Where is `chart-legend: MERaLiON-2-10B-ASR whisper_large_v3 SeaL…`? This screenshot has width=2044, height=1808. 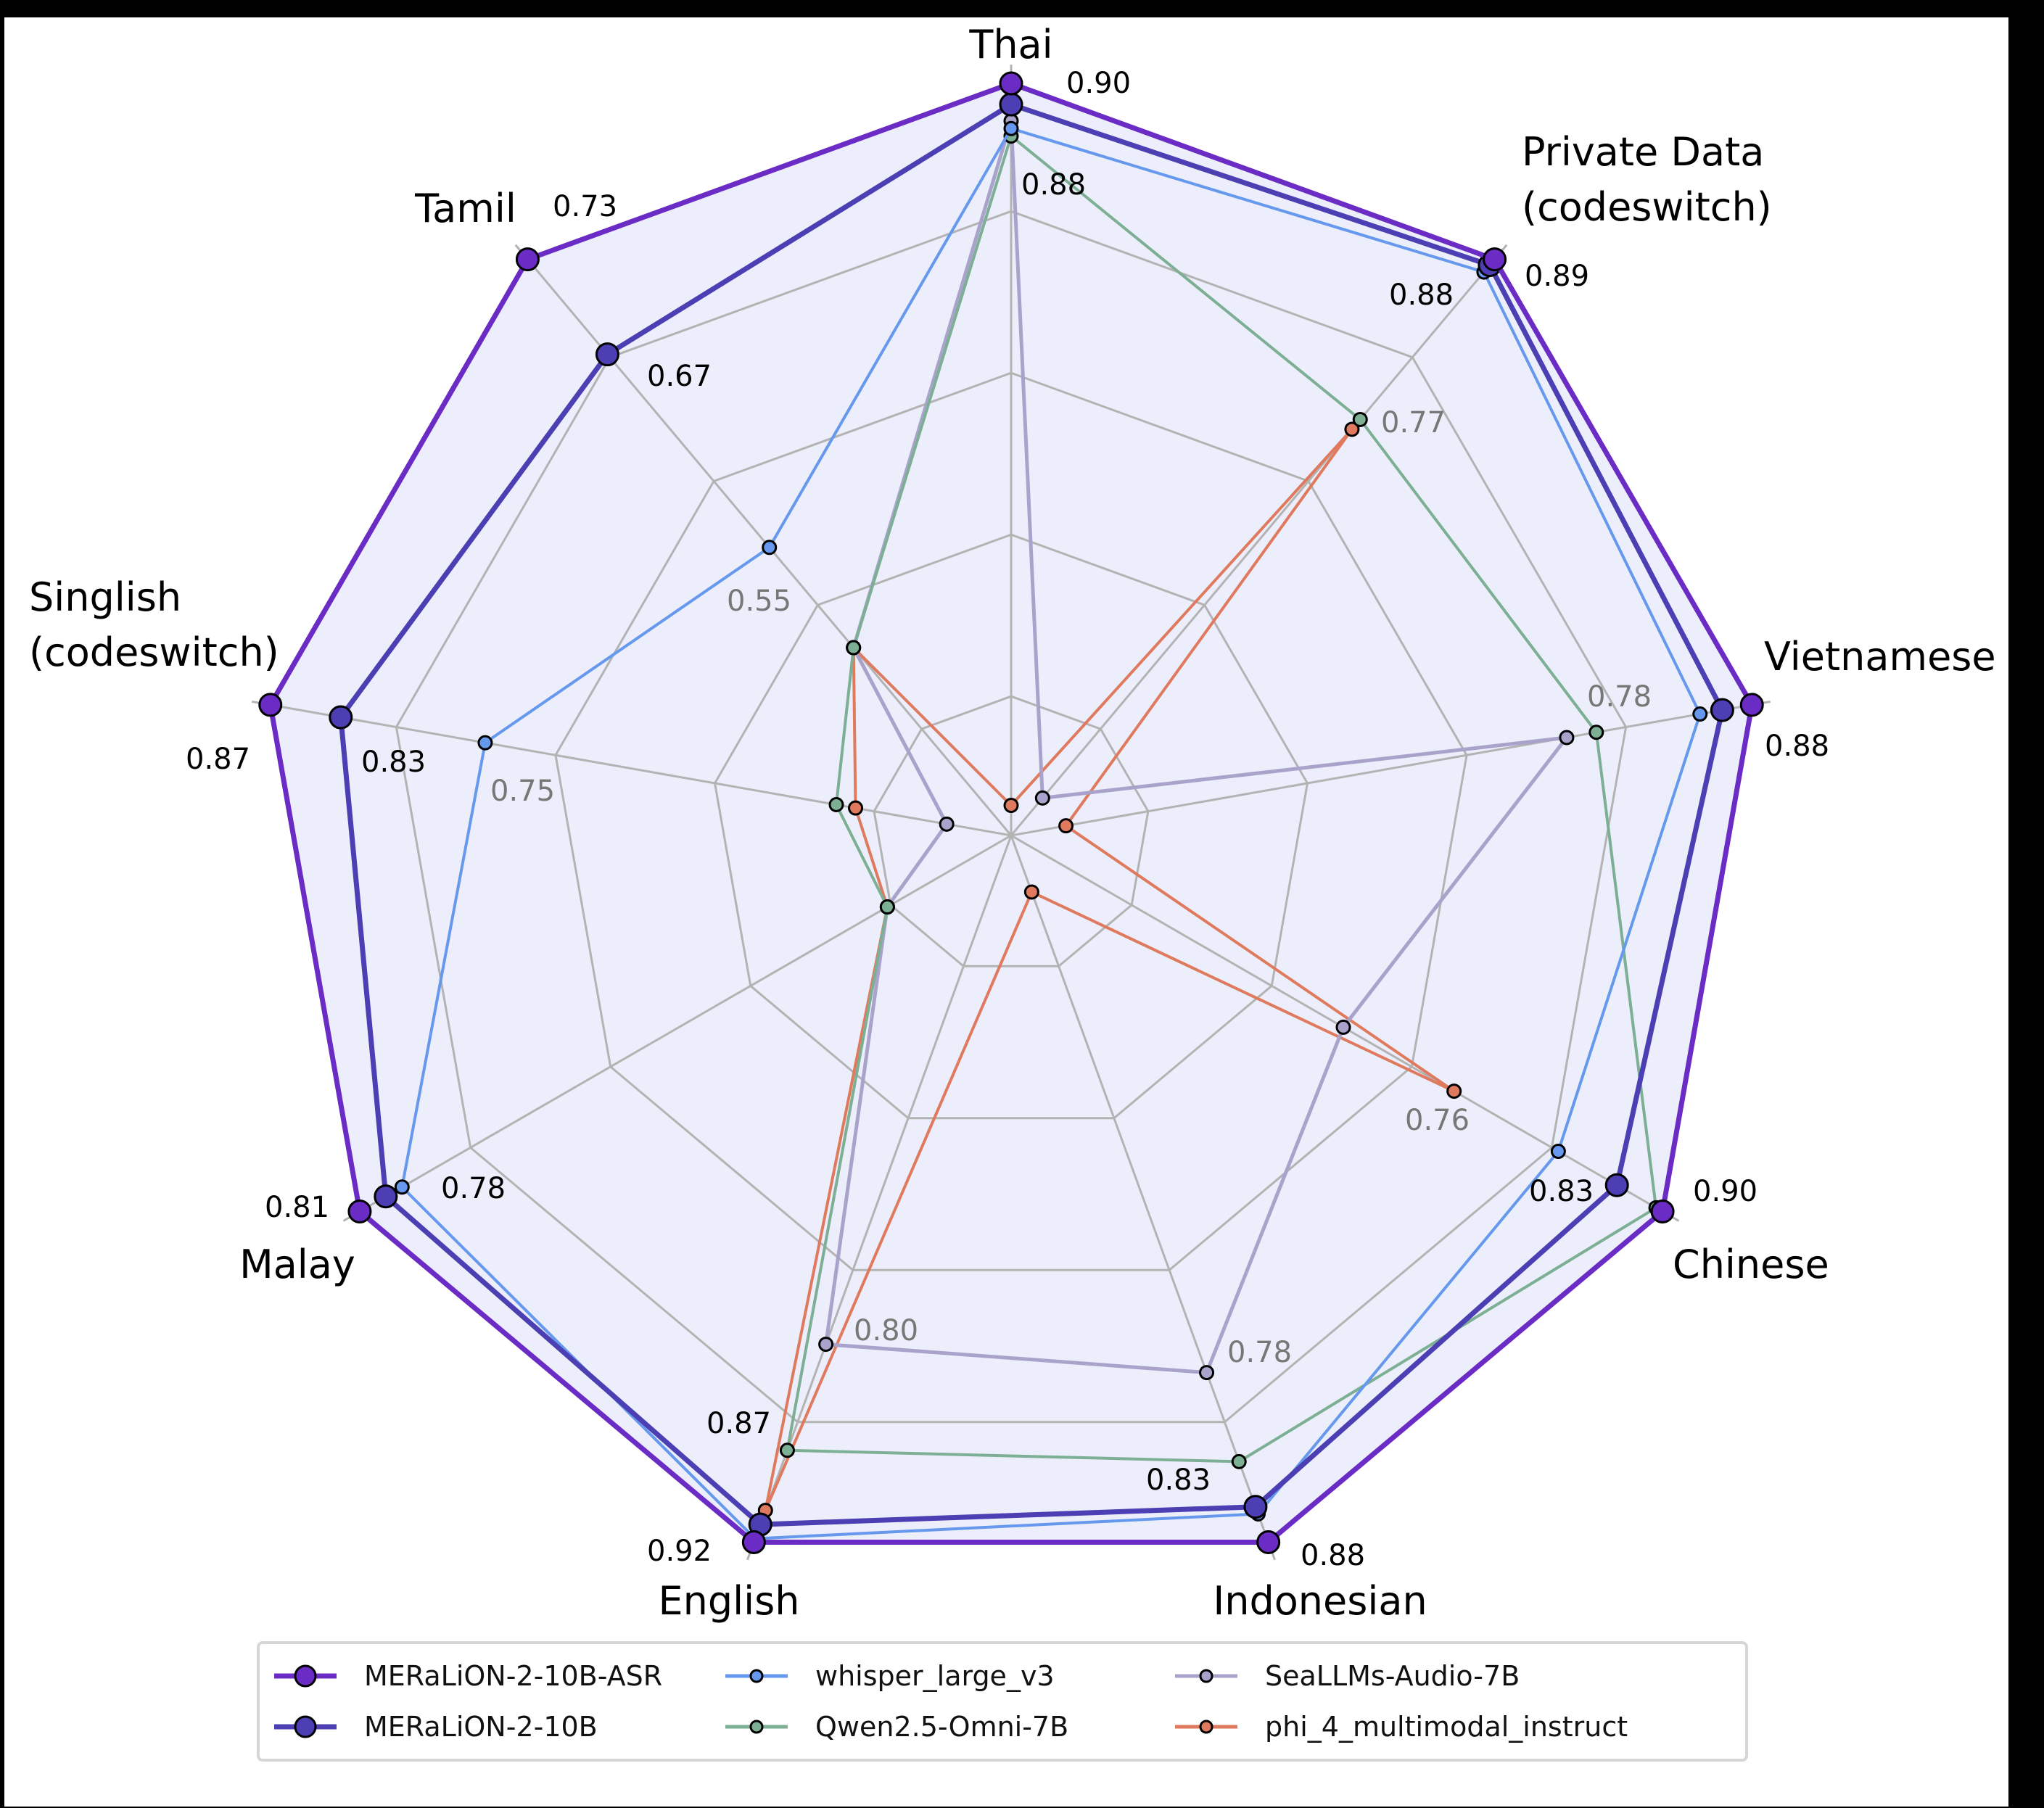
chart-legend: MERaLiON-2-10B-ASR whisper_large_v3 SeaL… is located at coordinates (1002, 1701).